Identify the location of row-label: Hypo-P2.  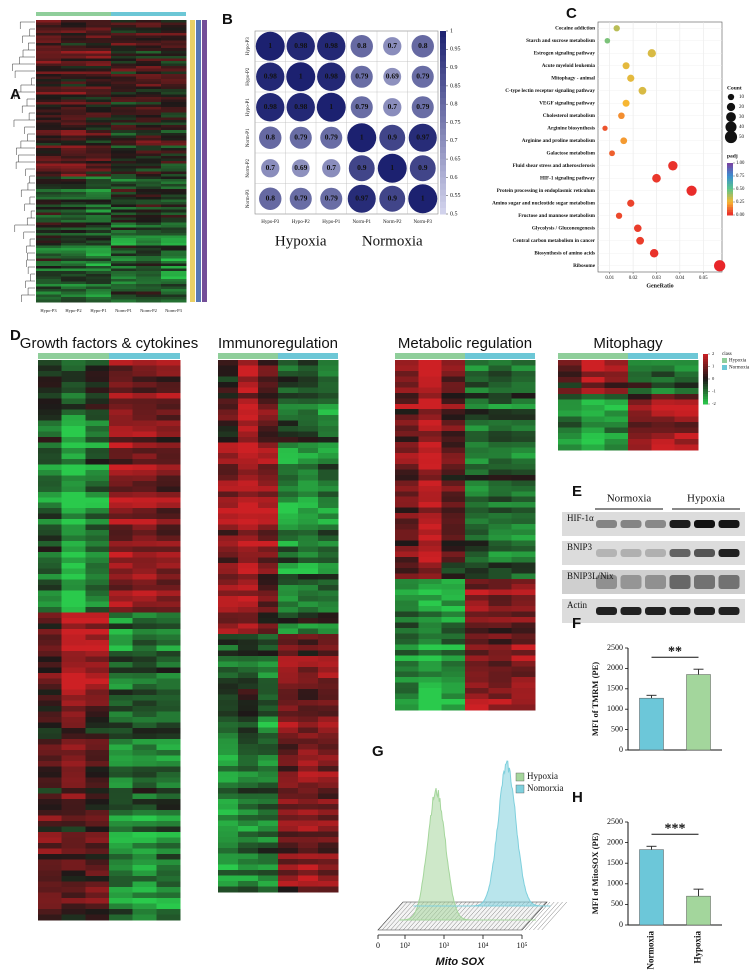
(248, 76).